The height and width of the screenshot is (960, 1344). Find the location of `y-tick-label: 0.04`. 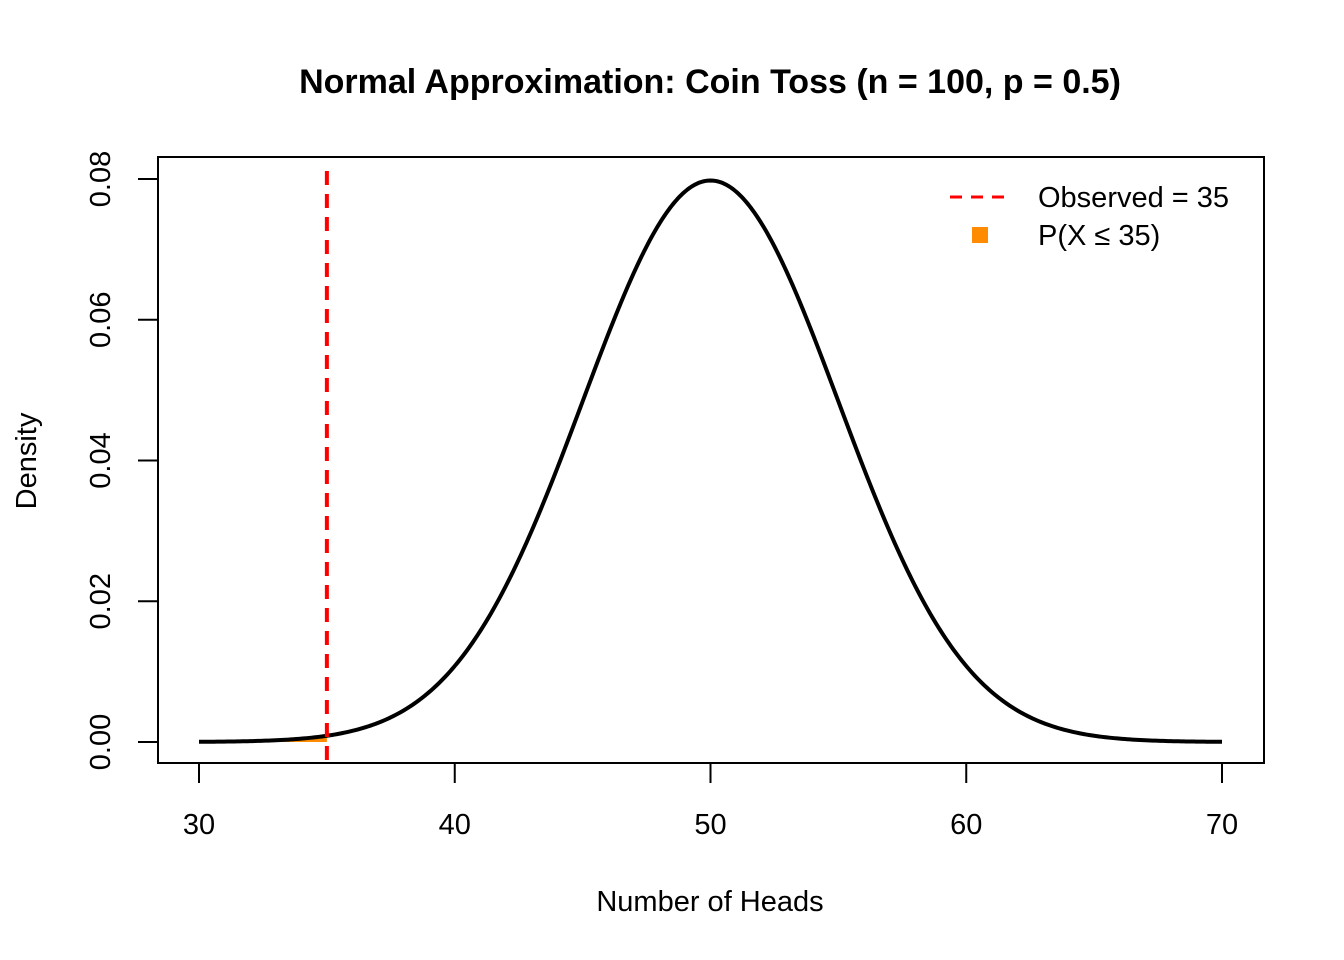

y-tick-label: 0.04 is located at coordinates (101, 460).